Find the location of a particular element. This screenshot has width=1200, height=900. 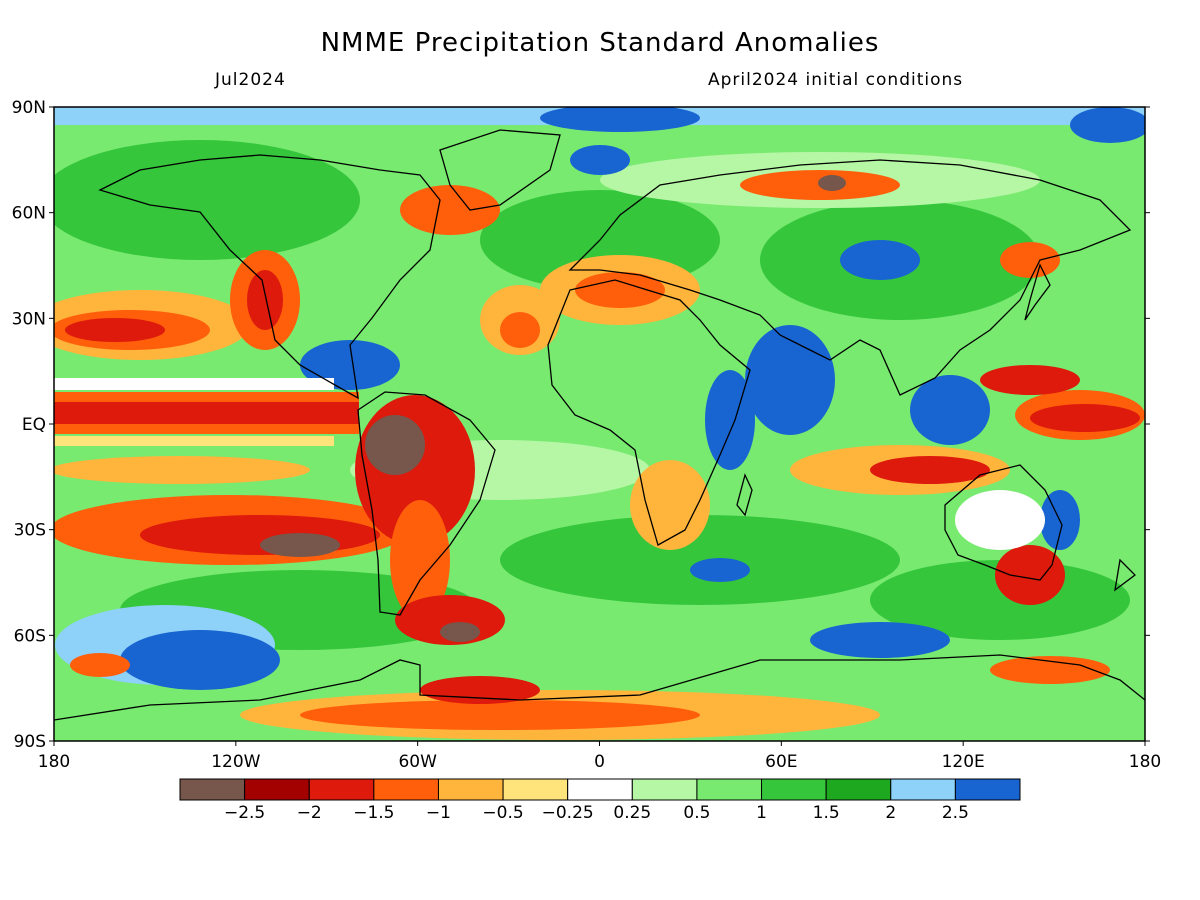

coastline-japan is located at coordinates (1037, 292).